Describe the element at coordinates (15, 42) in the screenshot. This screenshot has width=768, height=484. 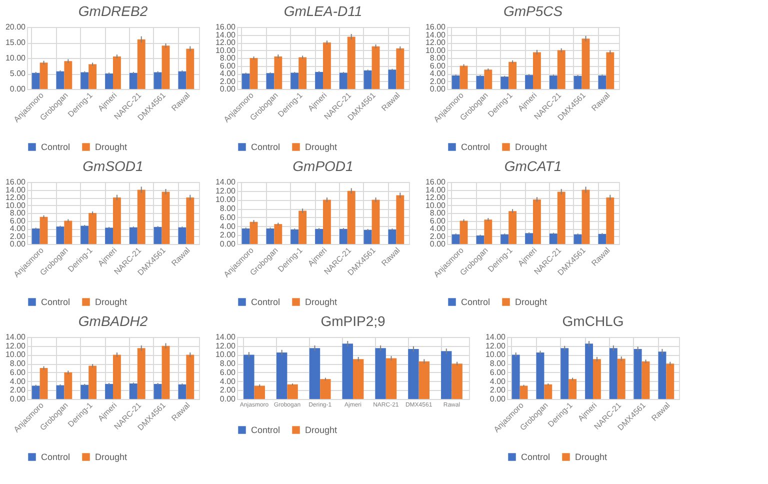
I see `y-tick-label: 15.00` at that location.